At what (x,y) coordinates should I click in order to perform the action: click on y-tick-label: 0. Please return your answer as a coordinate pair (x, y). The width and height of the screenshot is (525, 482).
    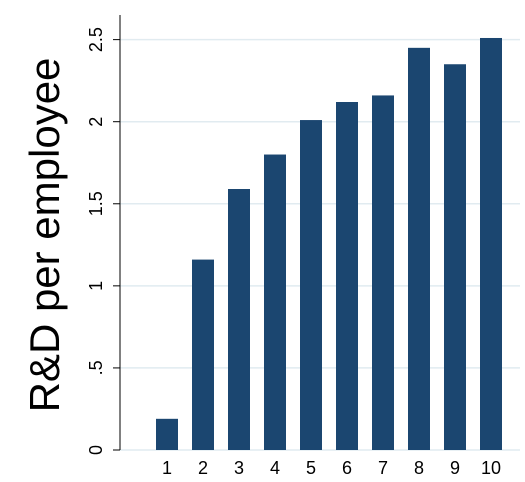
    Looking at the image, I should click on (96, 450).